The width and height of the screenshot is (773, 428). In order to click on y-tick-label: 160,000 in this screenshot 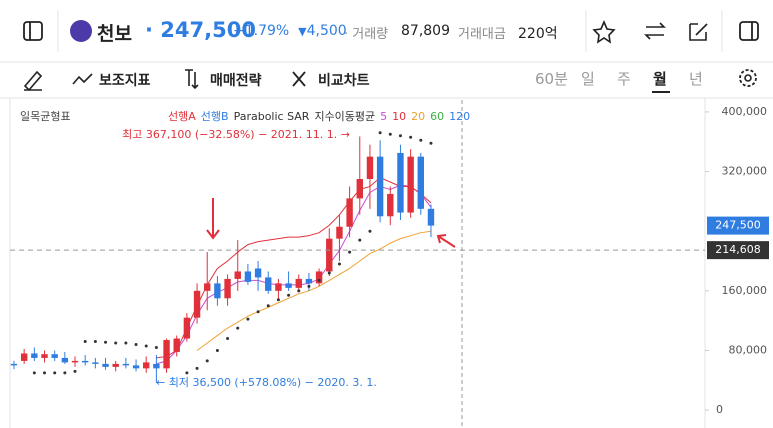, I will do `click(745, 290)`.